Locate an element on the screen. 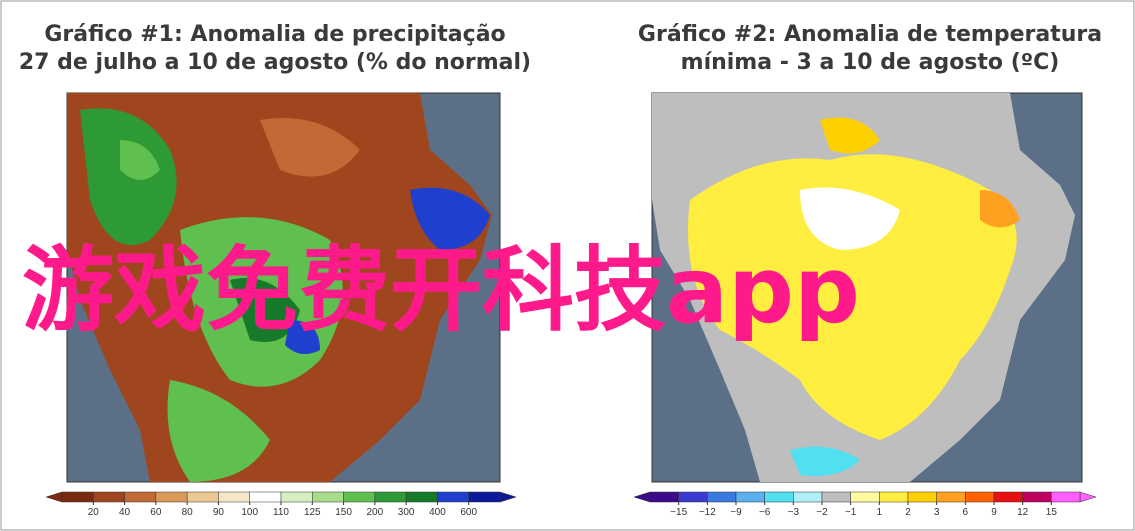 Image resolution: width=1135 pixels, height=531 pixels. colorbar-label: −12 is located at coordinates (707, 512).